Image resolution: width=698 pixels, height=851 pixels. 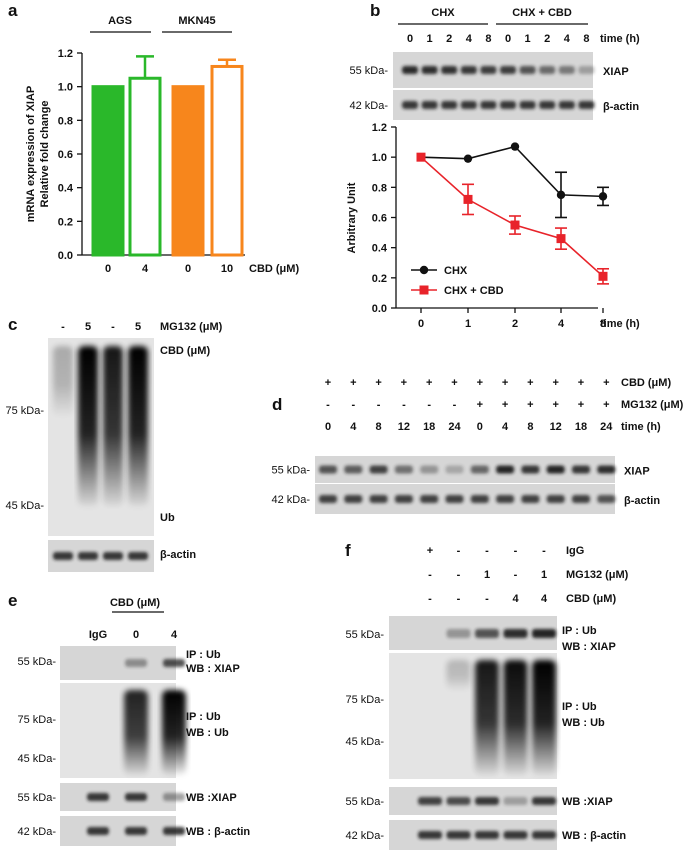 What do you see at coordinates (473, 716) in the screenshot?
I see `f-ub-bg` at bounding box center [473, 716].